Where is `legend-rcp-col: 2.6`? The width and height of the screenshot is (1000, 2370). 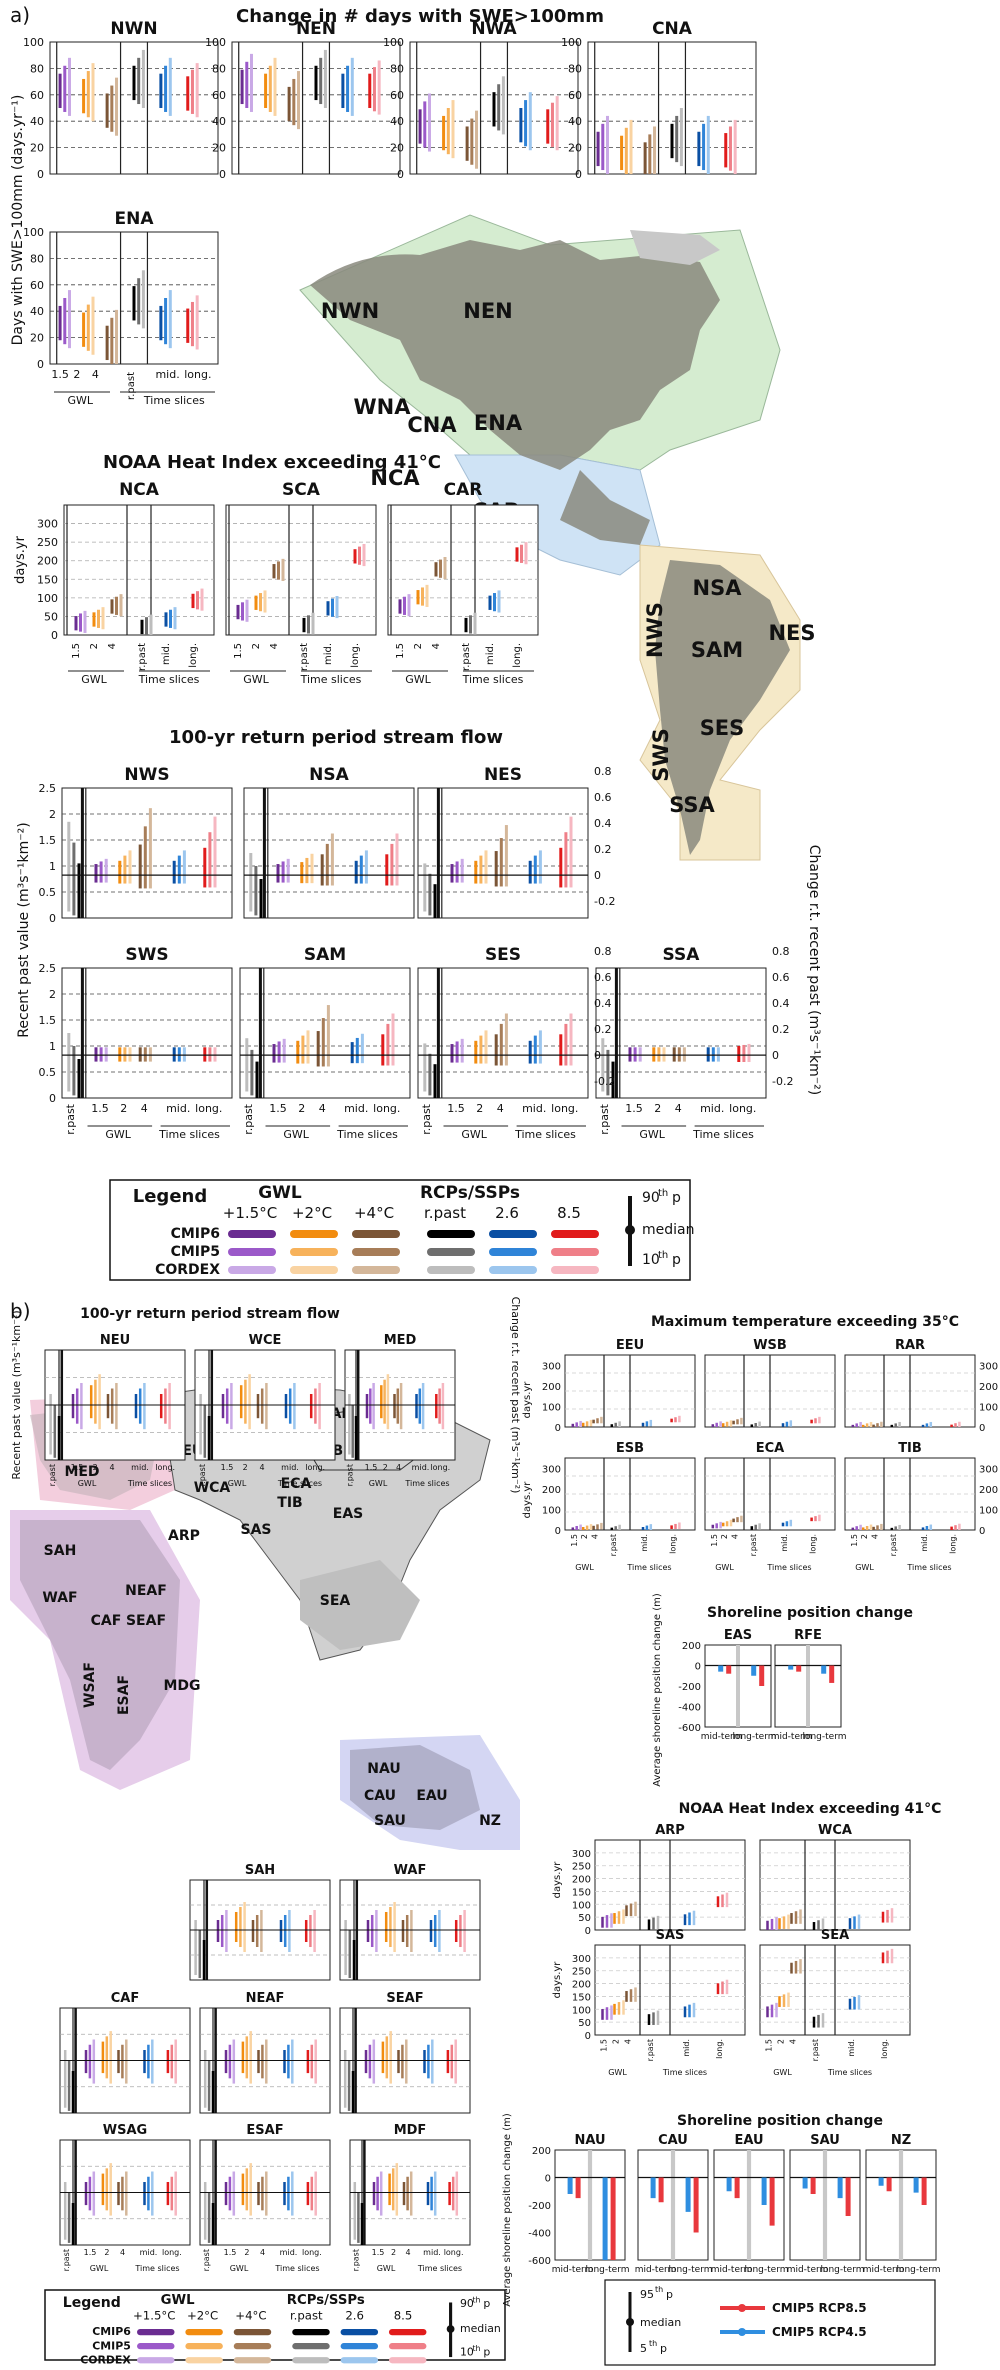 legend-rcp-col: 2.6 is located at coordinates (354, 2316).